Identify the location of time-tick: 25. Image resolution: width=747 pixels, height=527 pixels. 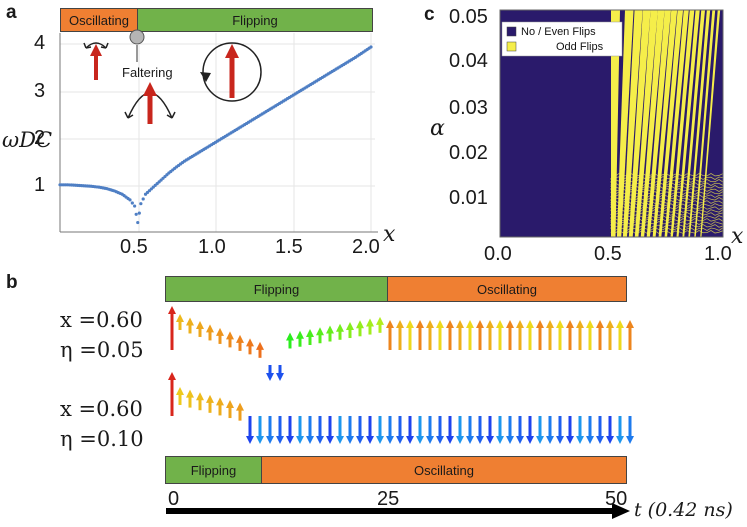
(388, 499).